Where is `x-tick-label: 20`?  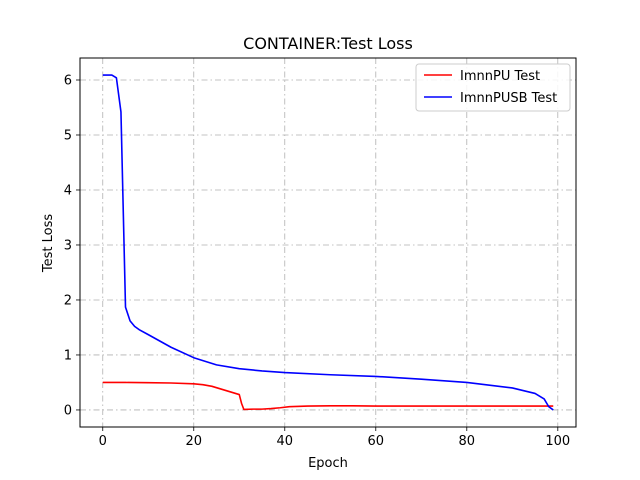
x-tick-label: 20 is located at coordinates (193, 441).